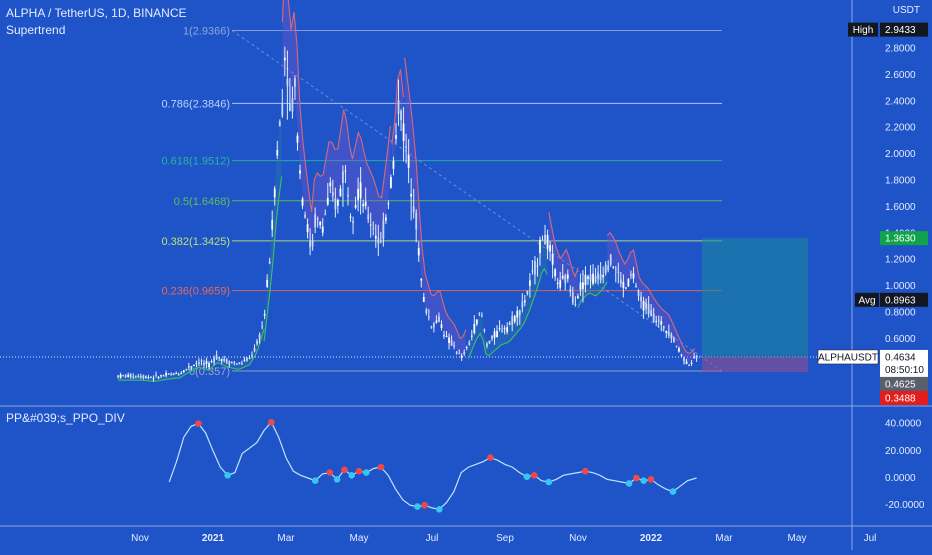 The width and height of the screenshot is (932, 555). Describe the element at coordinates (870, 538) in the screenshot. I see `time-tick-label: Jul` at that location.